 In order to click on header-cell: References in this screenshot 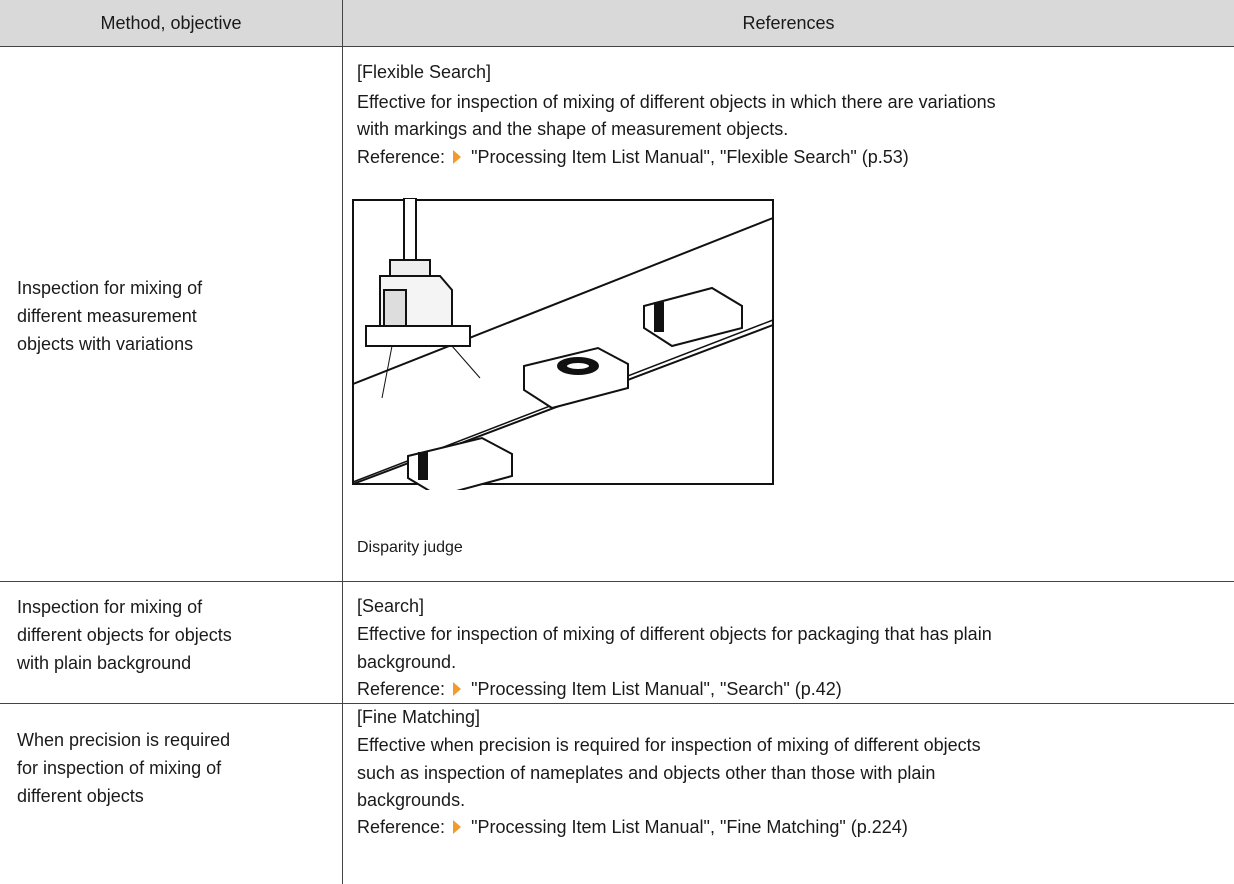, I will do `click(788, 23)`.